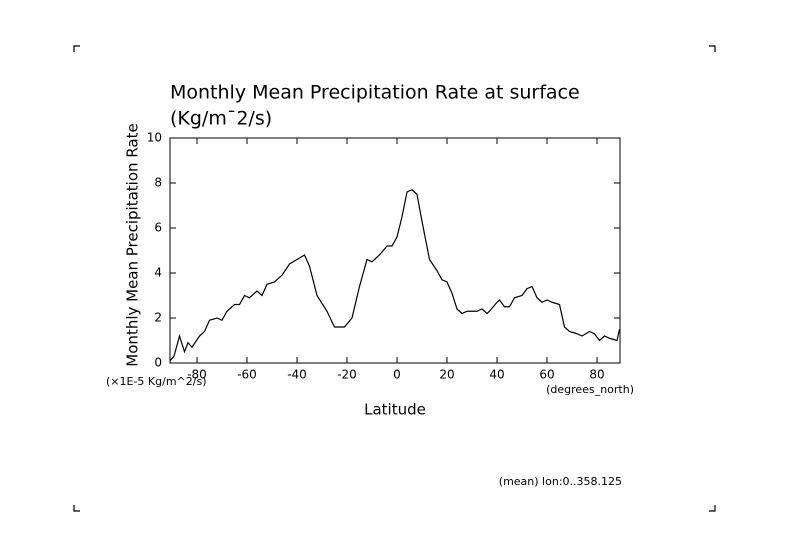 The image size is (789, 558). What do you see at coordinates (247, 375) in the screenshot?
I see `x-tick-label: -60` at bounding box center [247, 375].